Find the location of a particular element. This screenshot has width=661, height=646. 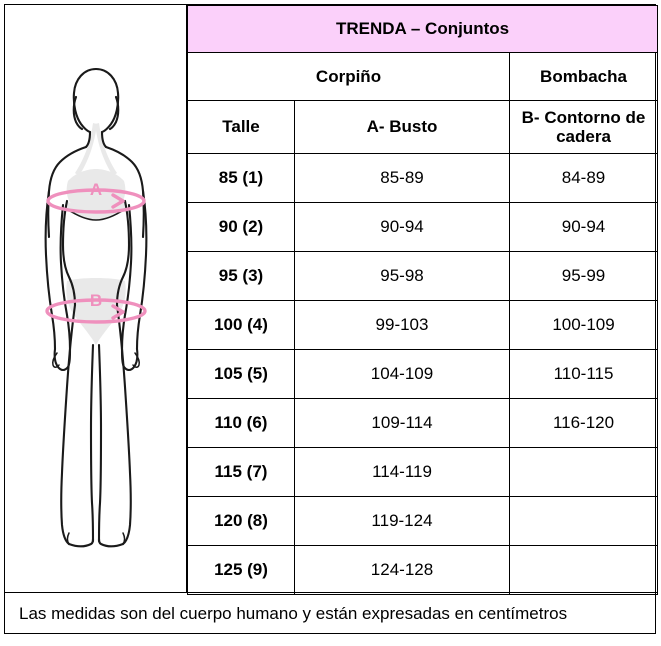

group-header-row: Corpiño Bombacha is located at coordinates (423, 76).